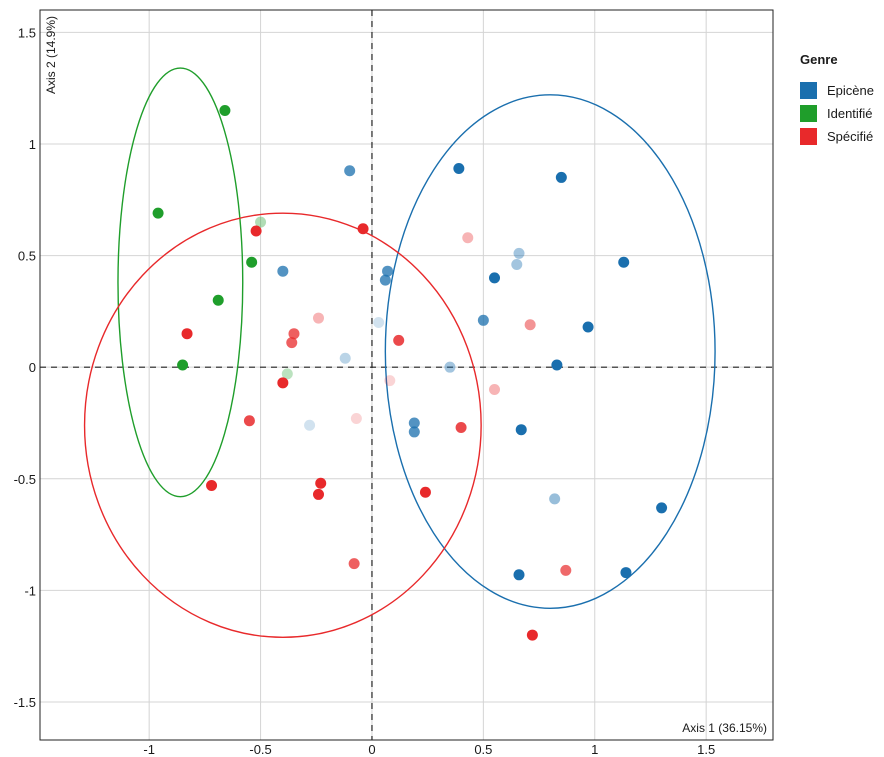 The width and height of the screenshot is (884, 757). Describe the element at coordinates (808, 136) in the screenshot. I see `legend-swatch-specifie` at that location.